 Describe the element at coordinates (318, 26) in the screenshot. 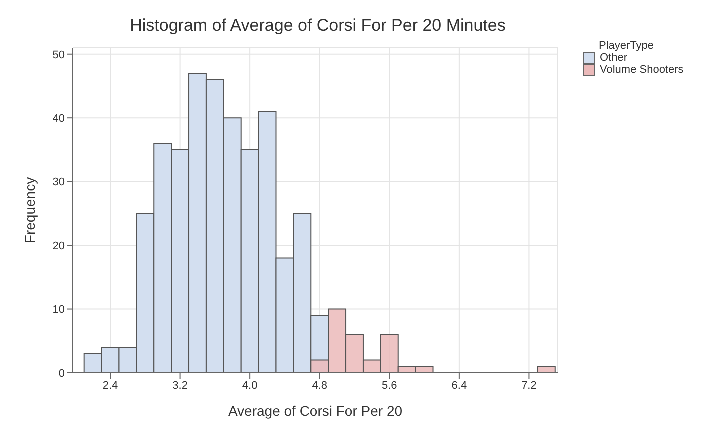

I see `chart-title: Histogram of Average of Corsi For Per 20 Minutes` at that location.